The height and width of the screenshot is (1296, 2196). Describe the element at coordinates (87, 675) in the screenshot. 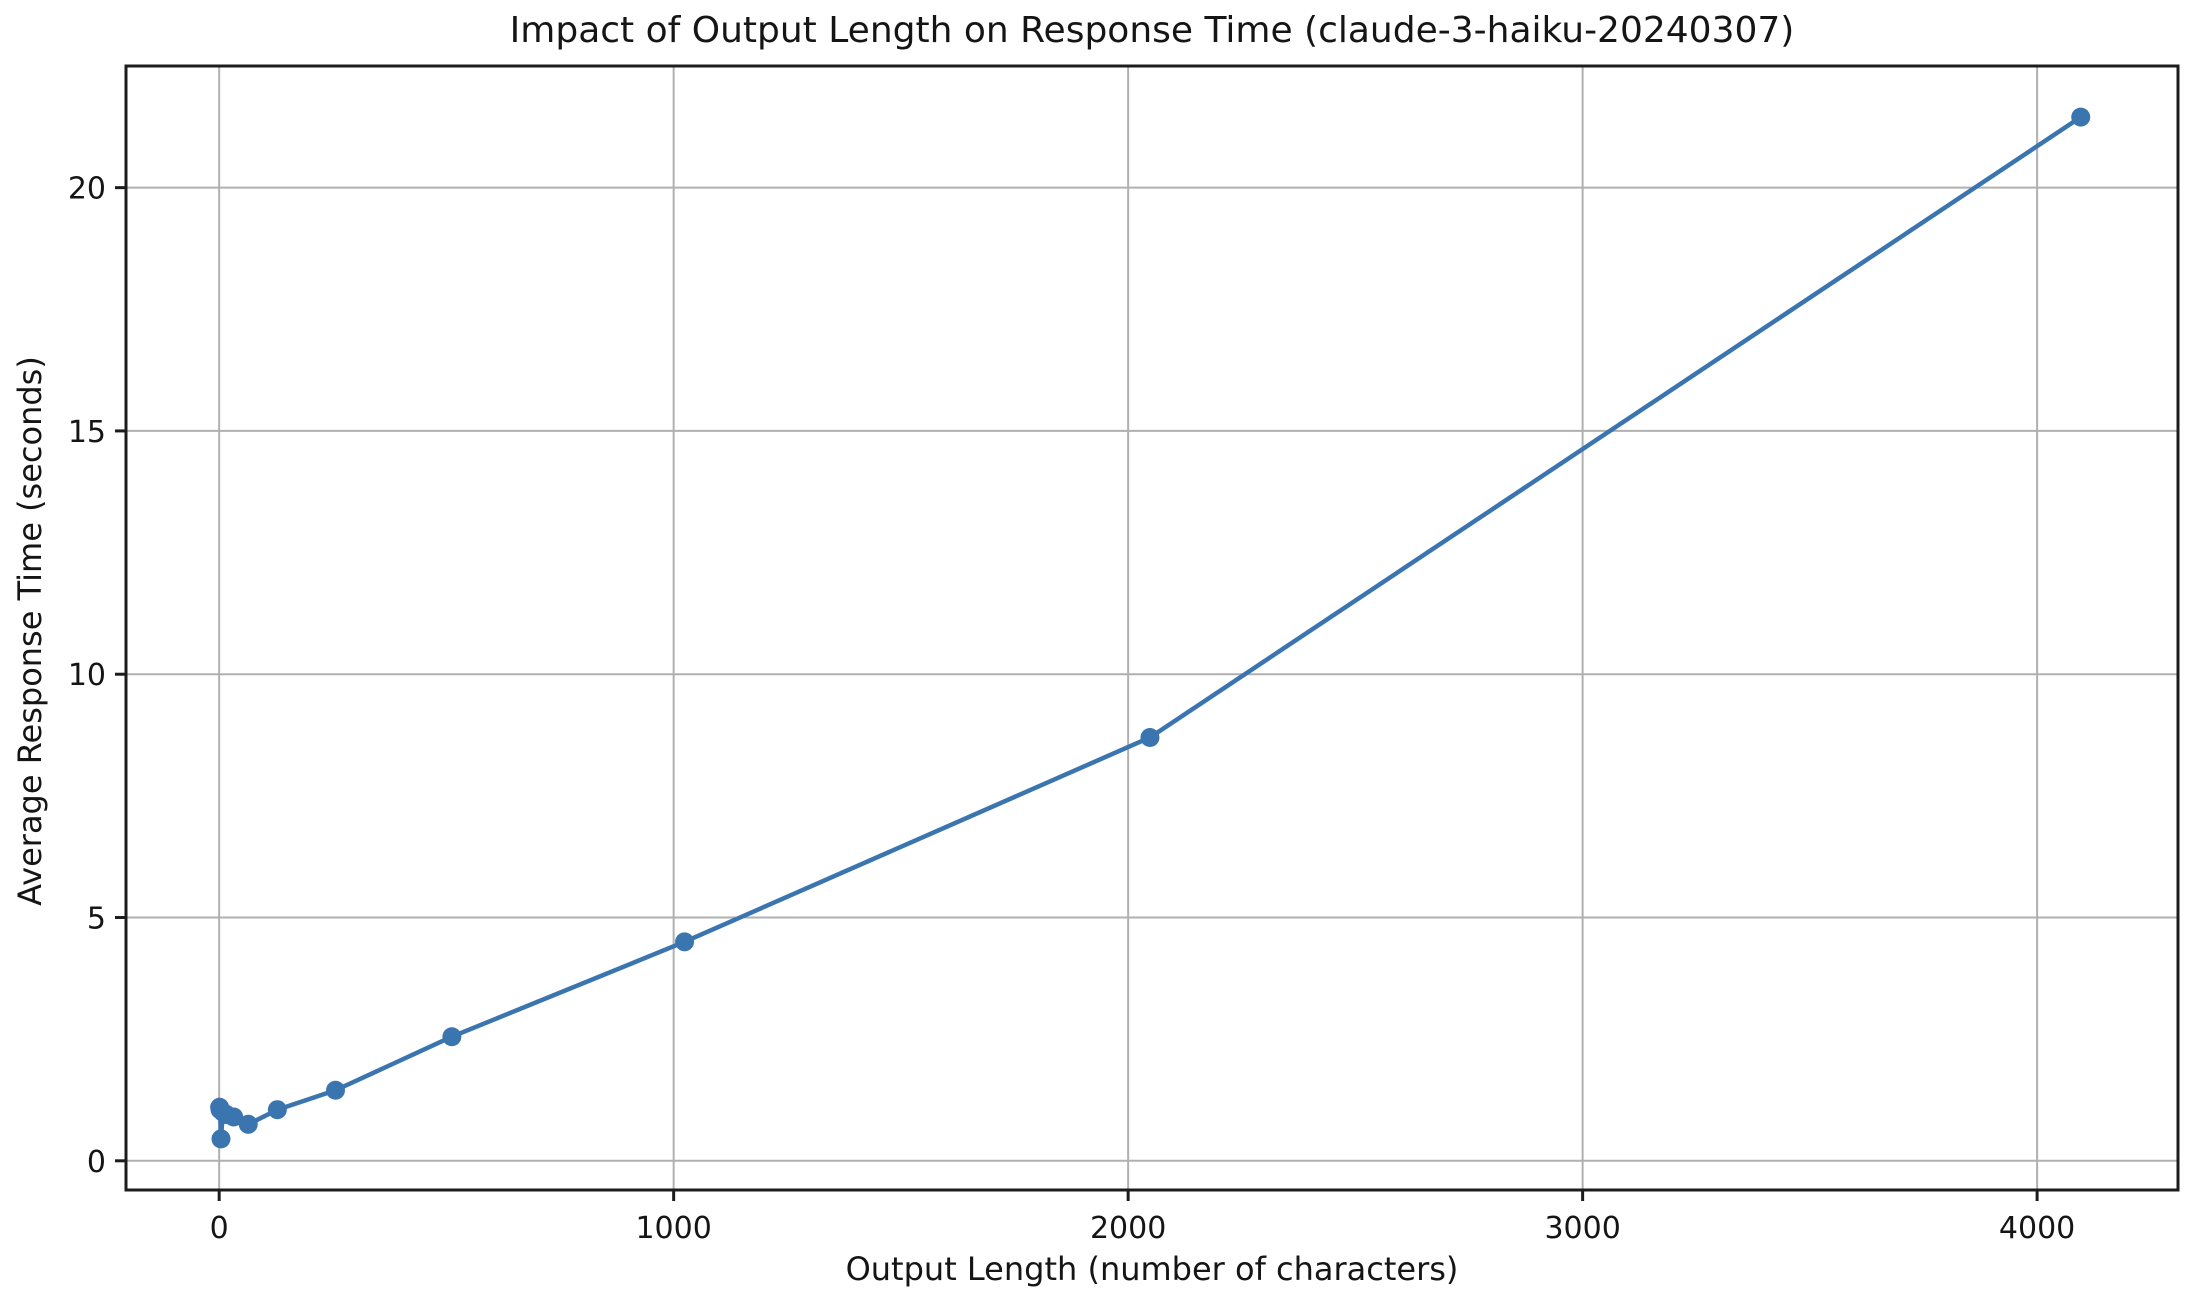

I see `y-tick-label: 10` at that location.